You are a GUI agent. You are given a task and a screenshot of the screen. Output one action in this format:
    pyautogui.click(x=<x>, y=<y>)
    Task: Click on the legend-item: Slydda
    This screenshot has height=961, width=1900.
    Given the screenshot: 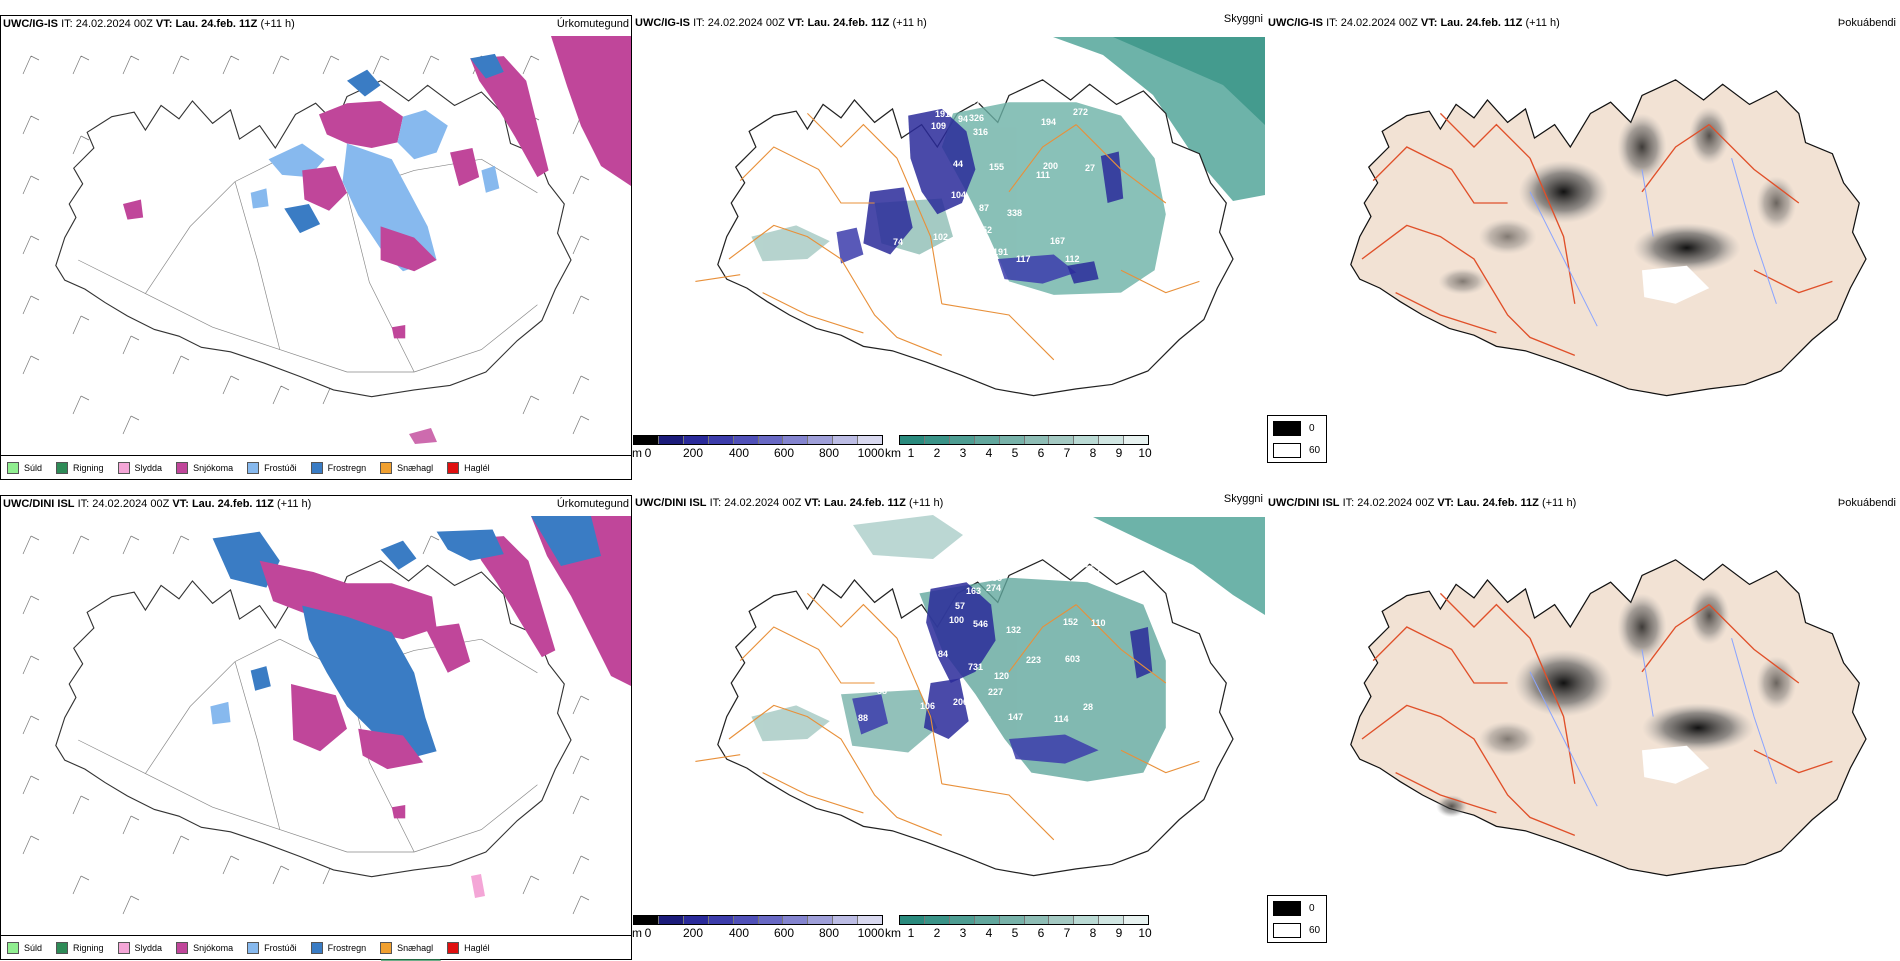 What is the action you would take?
    pyautogui.click(x=139, y=947)
    